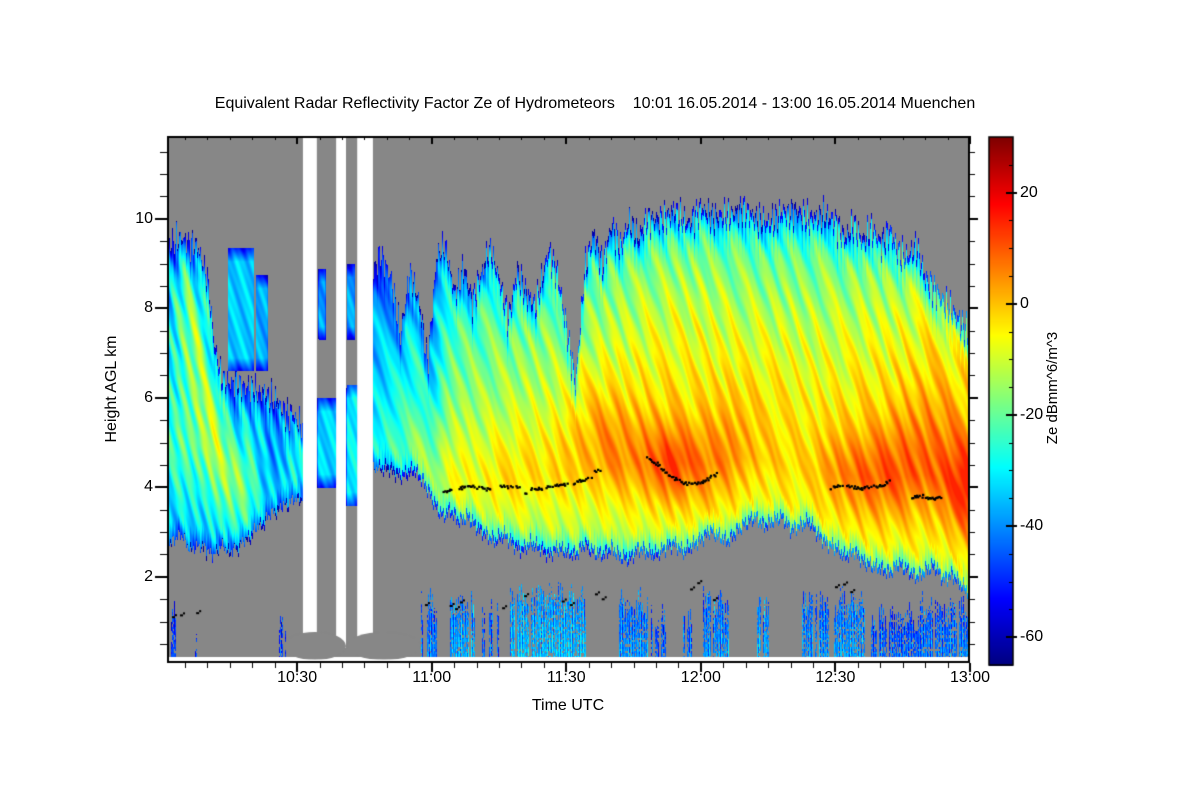  I want to click on cbtick-label: -20, so click(1032, 414).